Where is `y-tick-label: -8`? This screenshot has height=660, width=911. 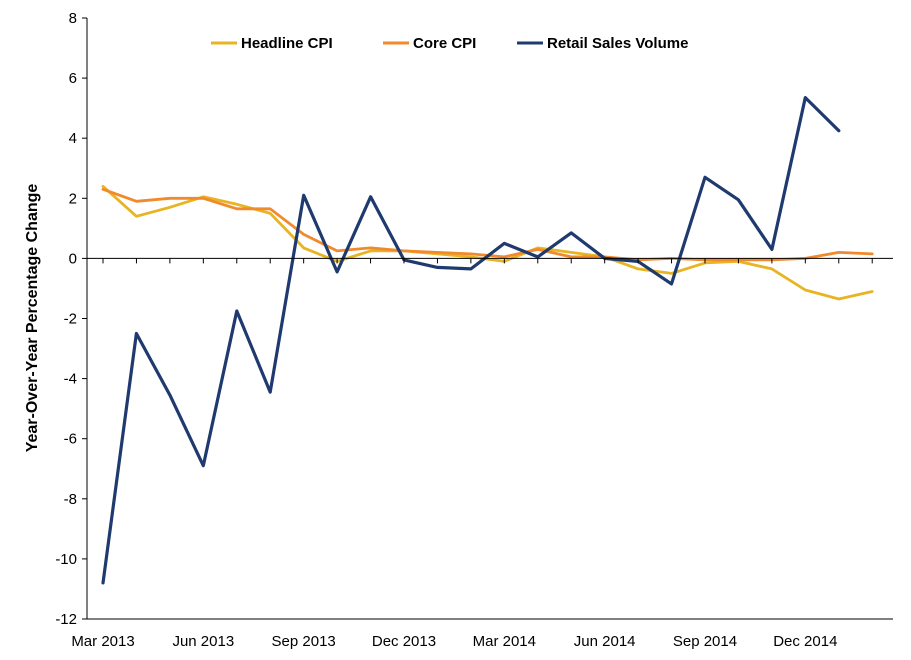
y-tick-label: -8 is located at coordinates (70, 499).